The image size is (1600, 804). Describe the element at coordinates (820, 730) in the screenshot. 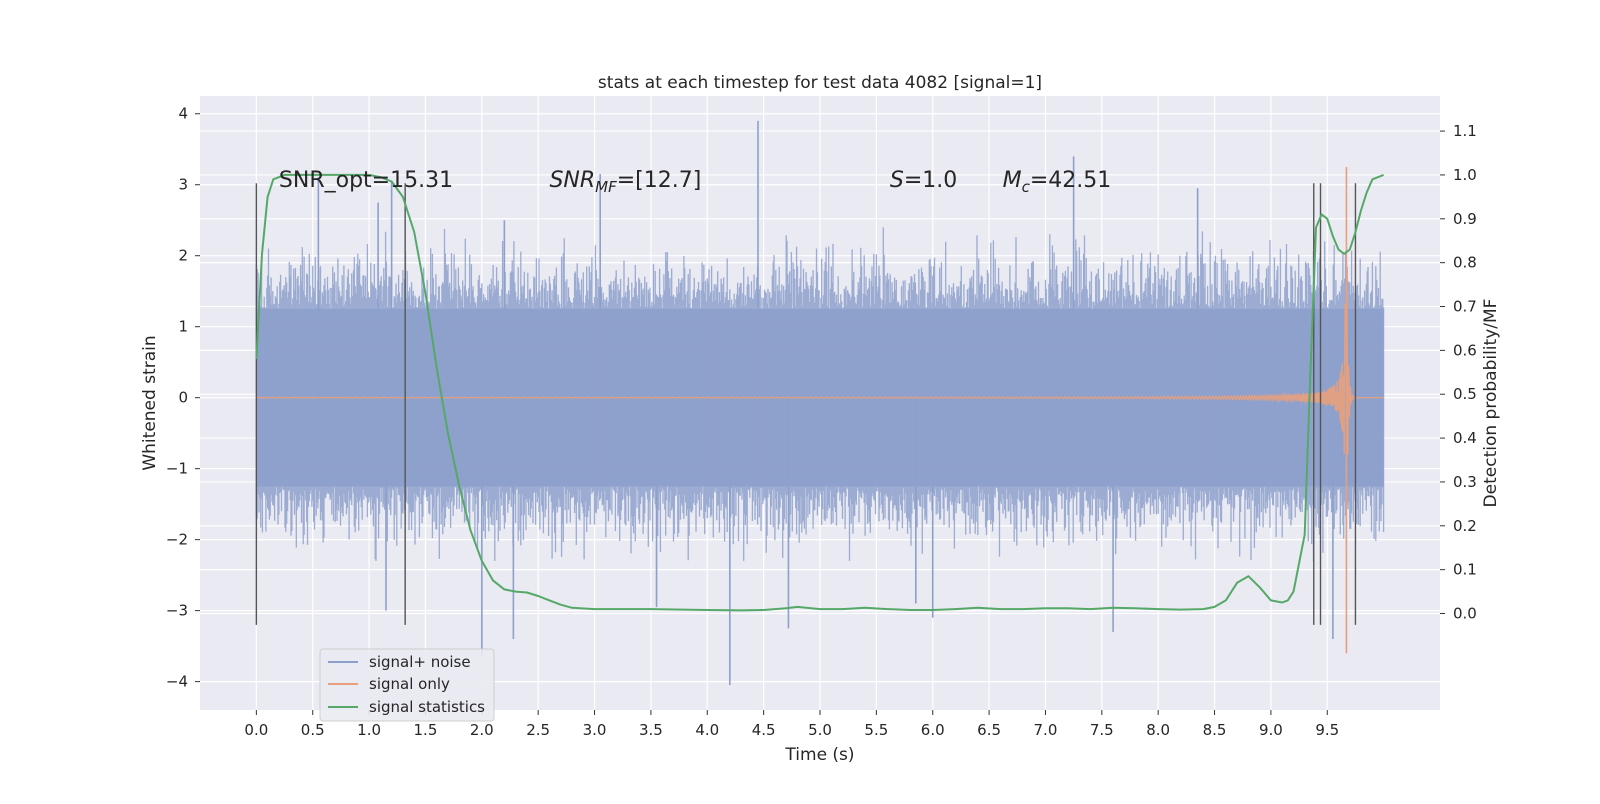

I see `x-tick-label: 5.0` at that location.